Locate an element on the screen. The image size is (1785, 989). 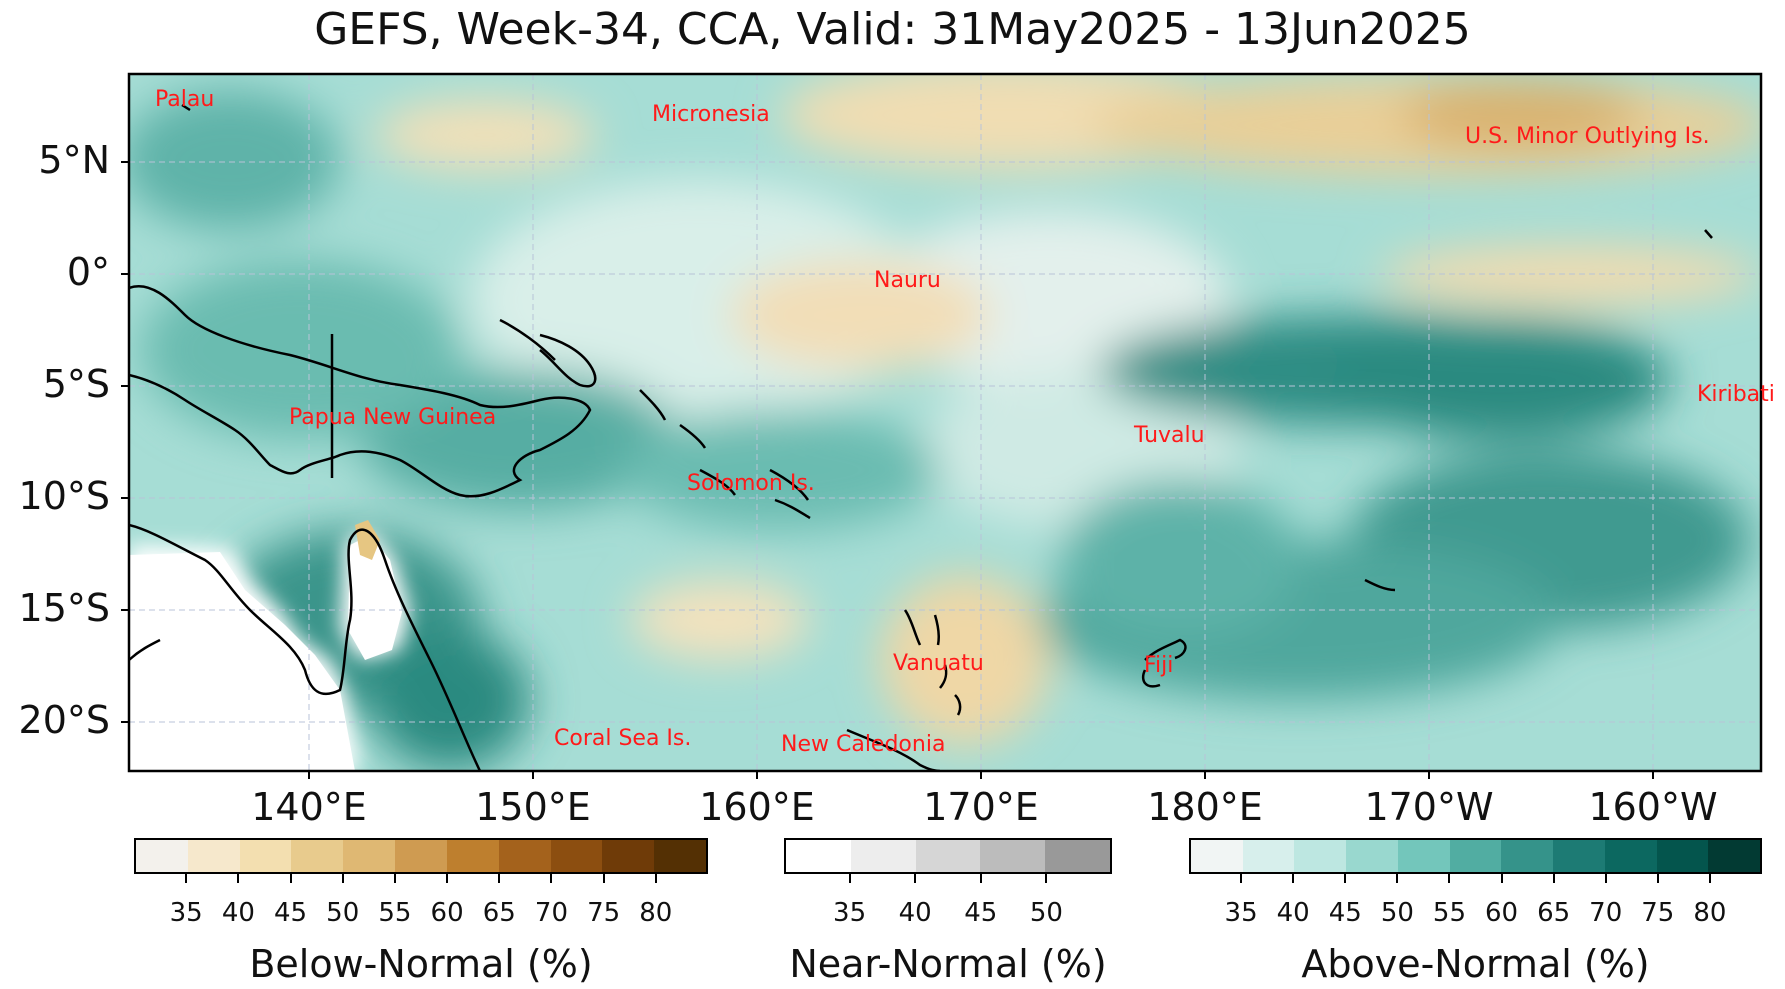
colorbar-tick-label-above-0: 35 is located at coordinates (1241, 913).